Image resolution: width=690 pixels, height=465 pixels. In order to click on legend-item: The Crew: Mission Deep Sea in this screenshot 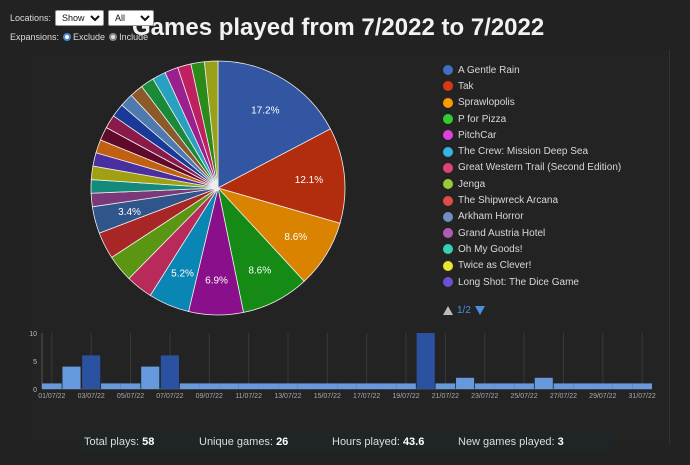, I will do `click(532, 151)`.